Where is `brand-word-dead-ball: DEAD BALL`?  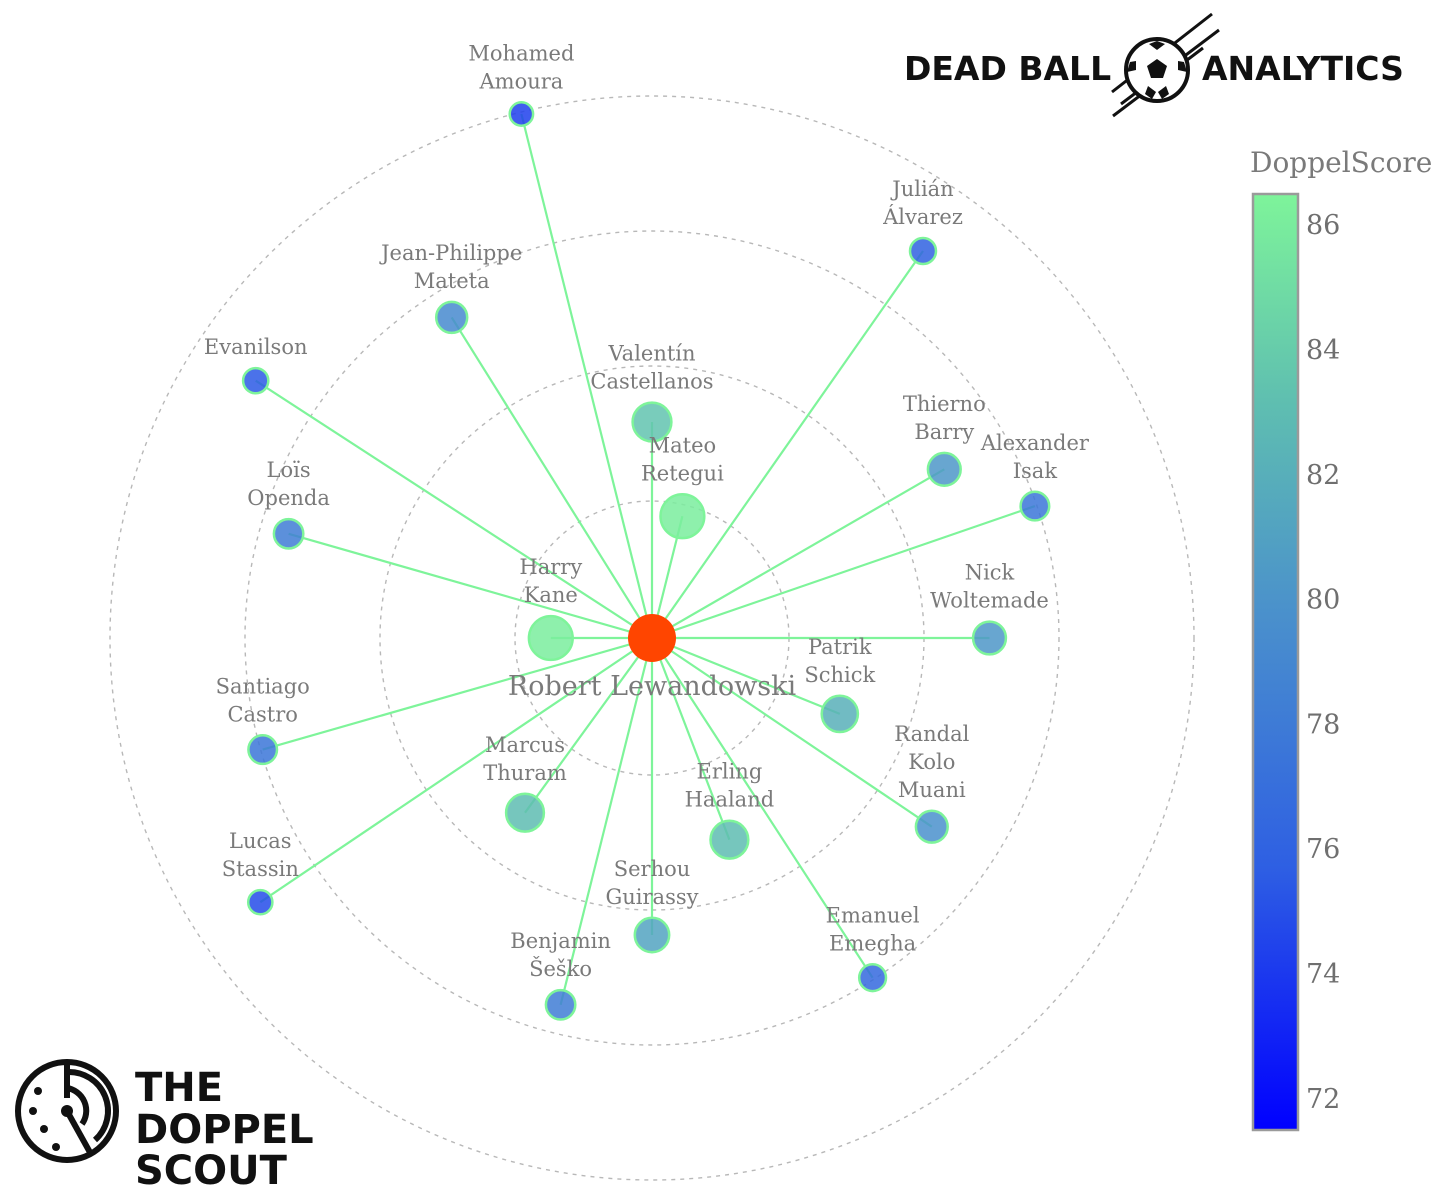 brand-word-dead-ball: DEAD BALL is located at coordinates (1007, 68).